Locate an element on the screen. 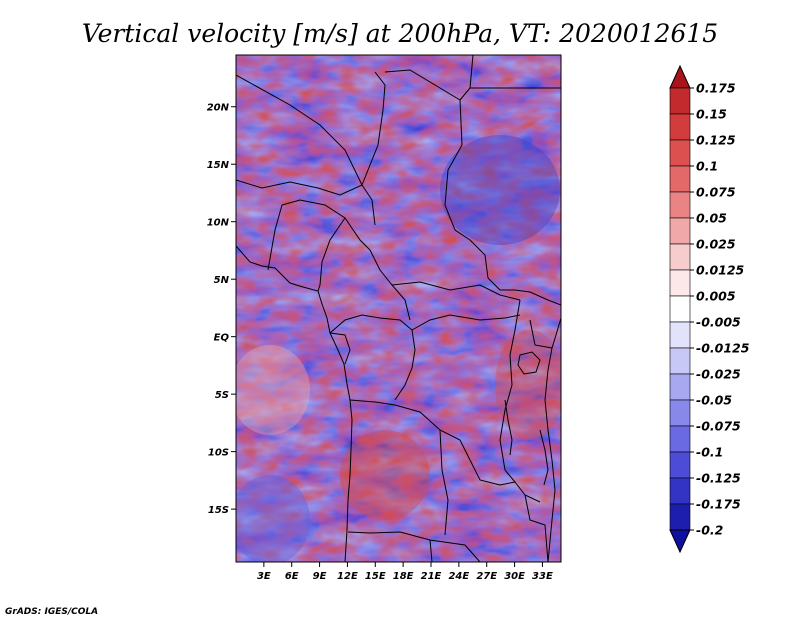 This screenshot has height=618, width=800. border-nigeria-cameroon is located at coordinates (331, 254).